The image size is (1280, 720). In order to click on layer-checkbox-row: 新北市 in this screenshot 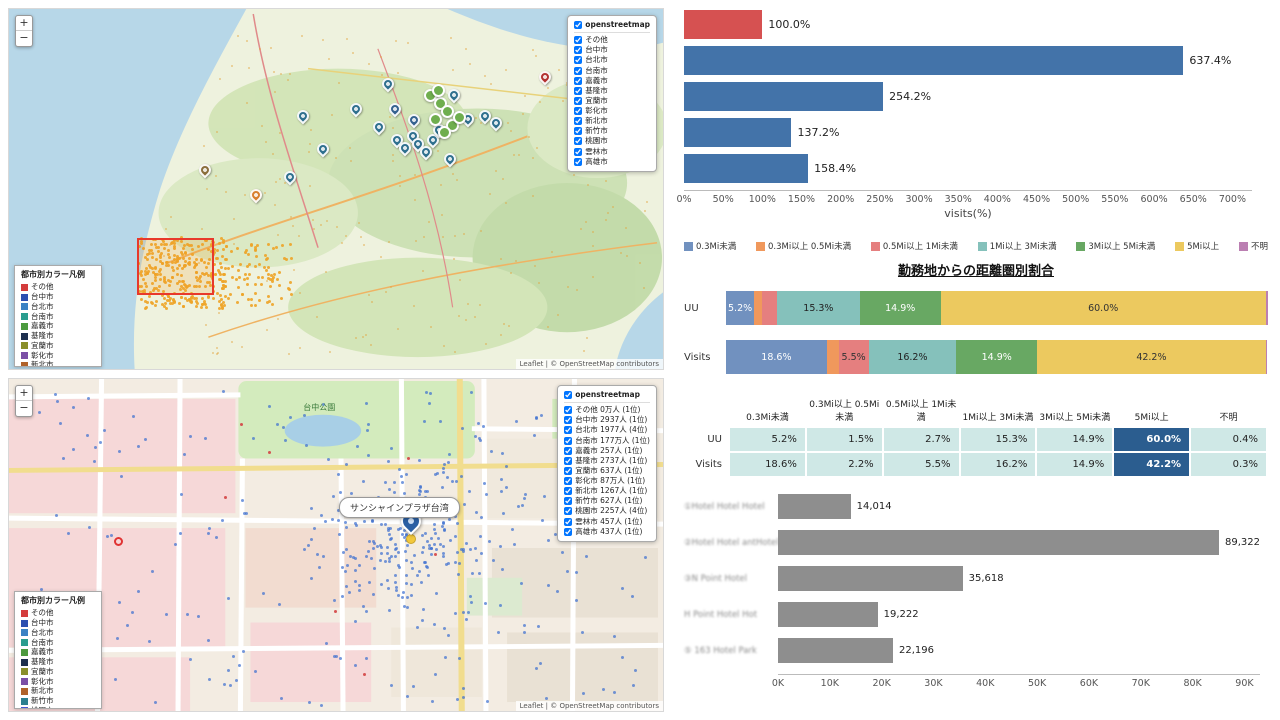, I will do `click(612, 121)`.